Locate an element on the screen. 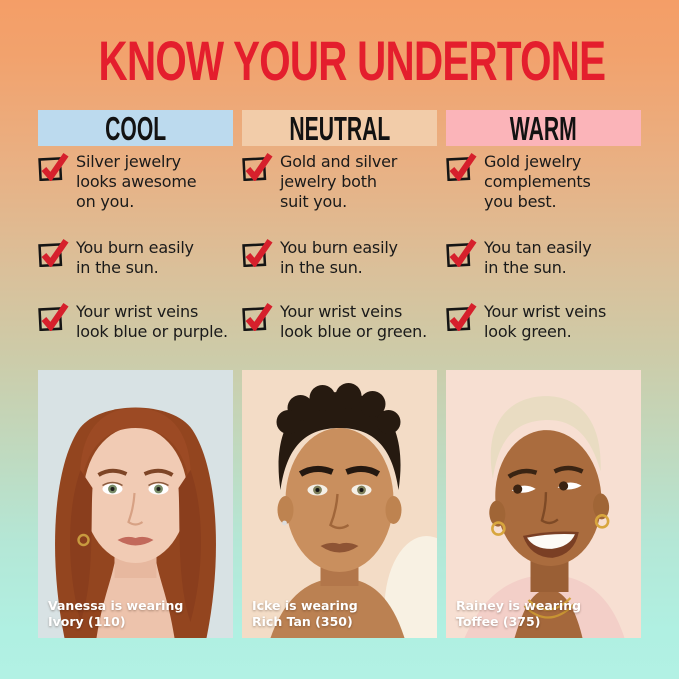  photo-caption: Rainey is wearing Toffee (375) is located at coordinates (519, 613).